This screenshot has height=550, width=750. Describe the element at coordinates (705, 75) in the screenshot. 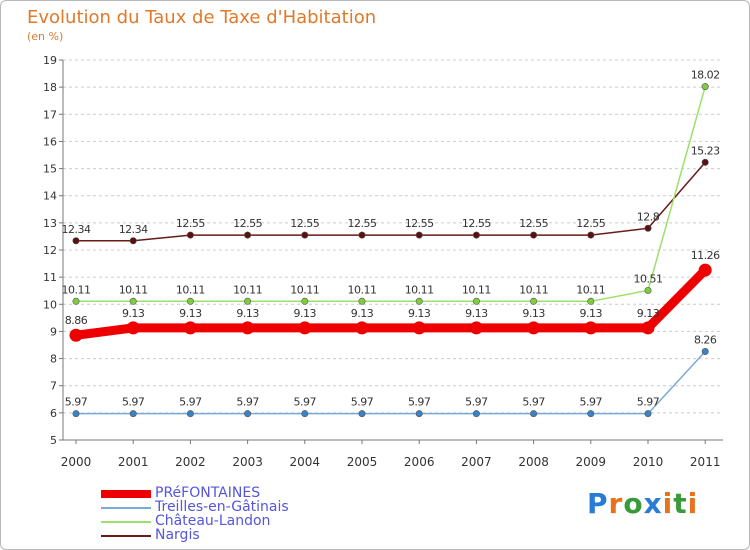

I see `data-label-chateau-landon: 18.02` at that location.